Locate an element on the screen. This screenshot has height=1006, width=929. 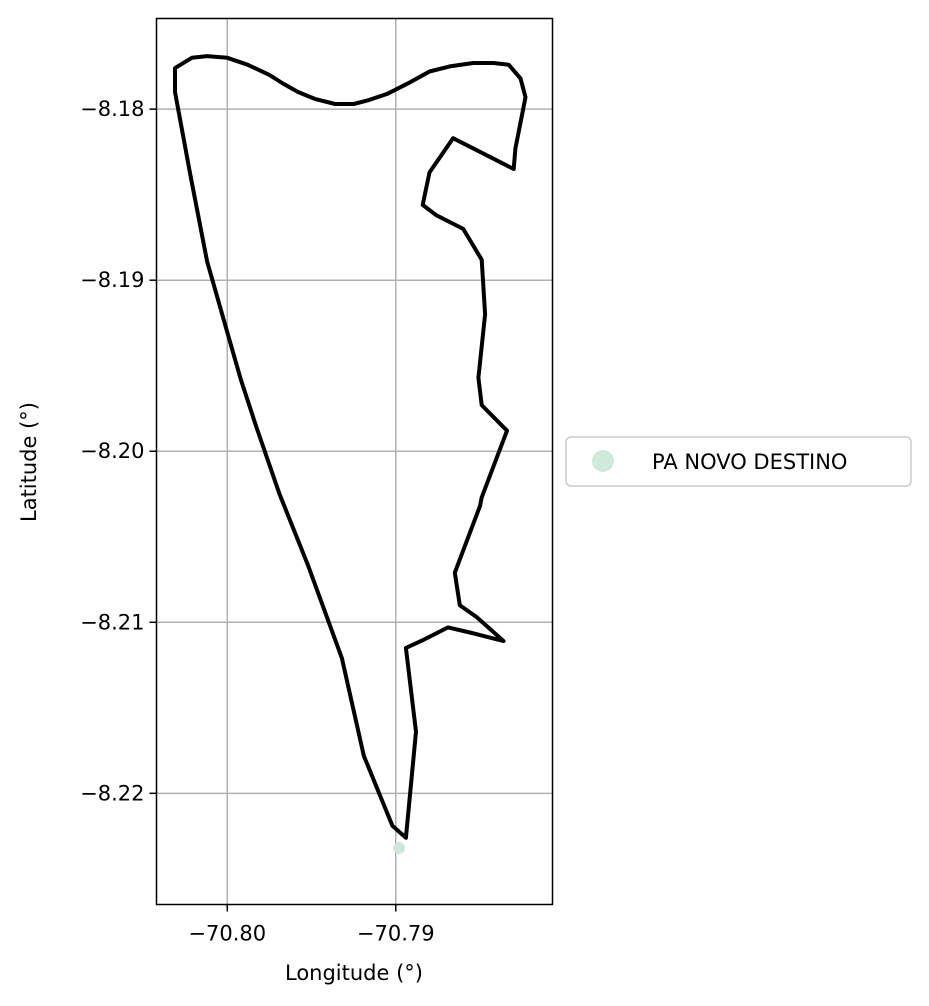
legend: PA NOVO DESTINO is located at coordinates (738, 461).